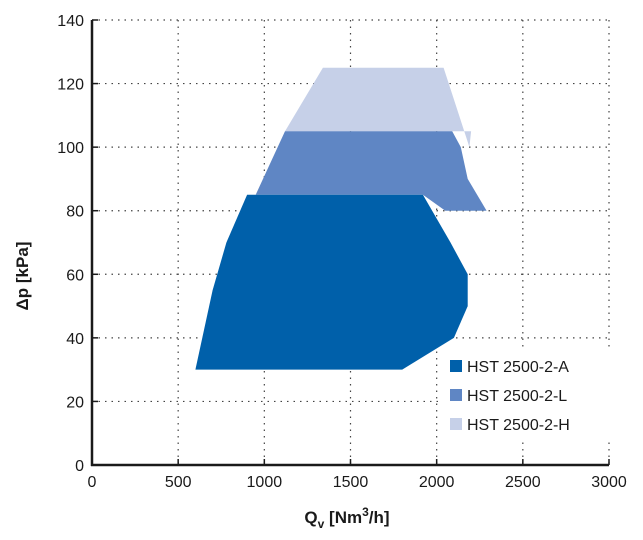 The width and height of the screenshot is (643, 540). What do you see at coordinates (456, 395) in the screenshot?
I see `legend-swatch-hst-2500-2-l` at bounding box center [456, 395].